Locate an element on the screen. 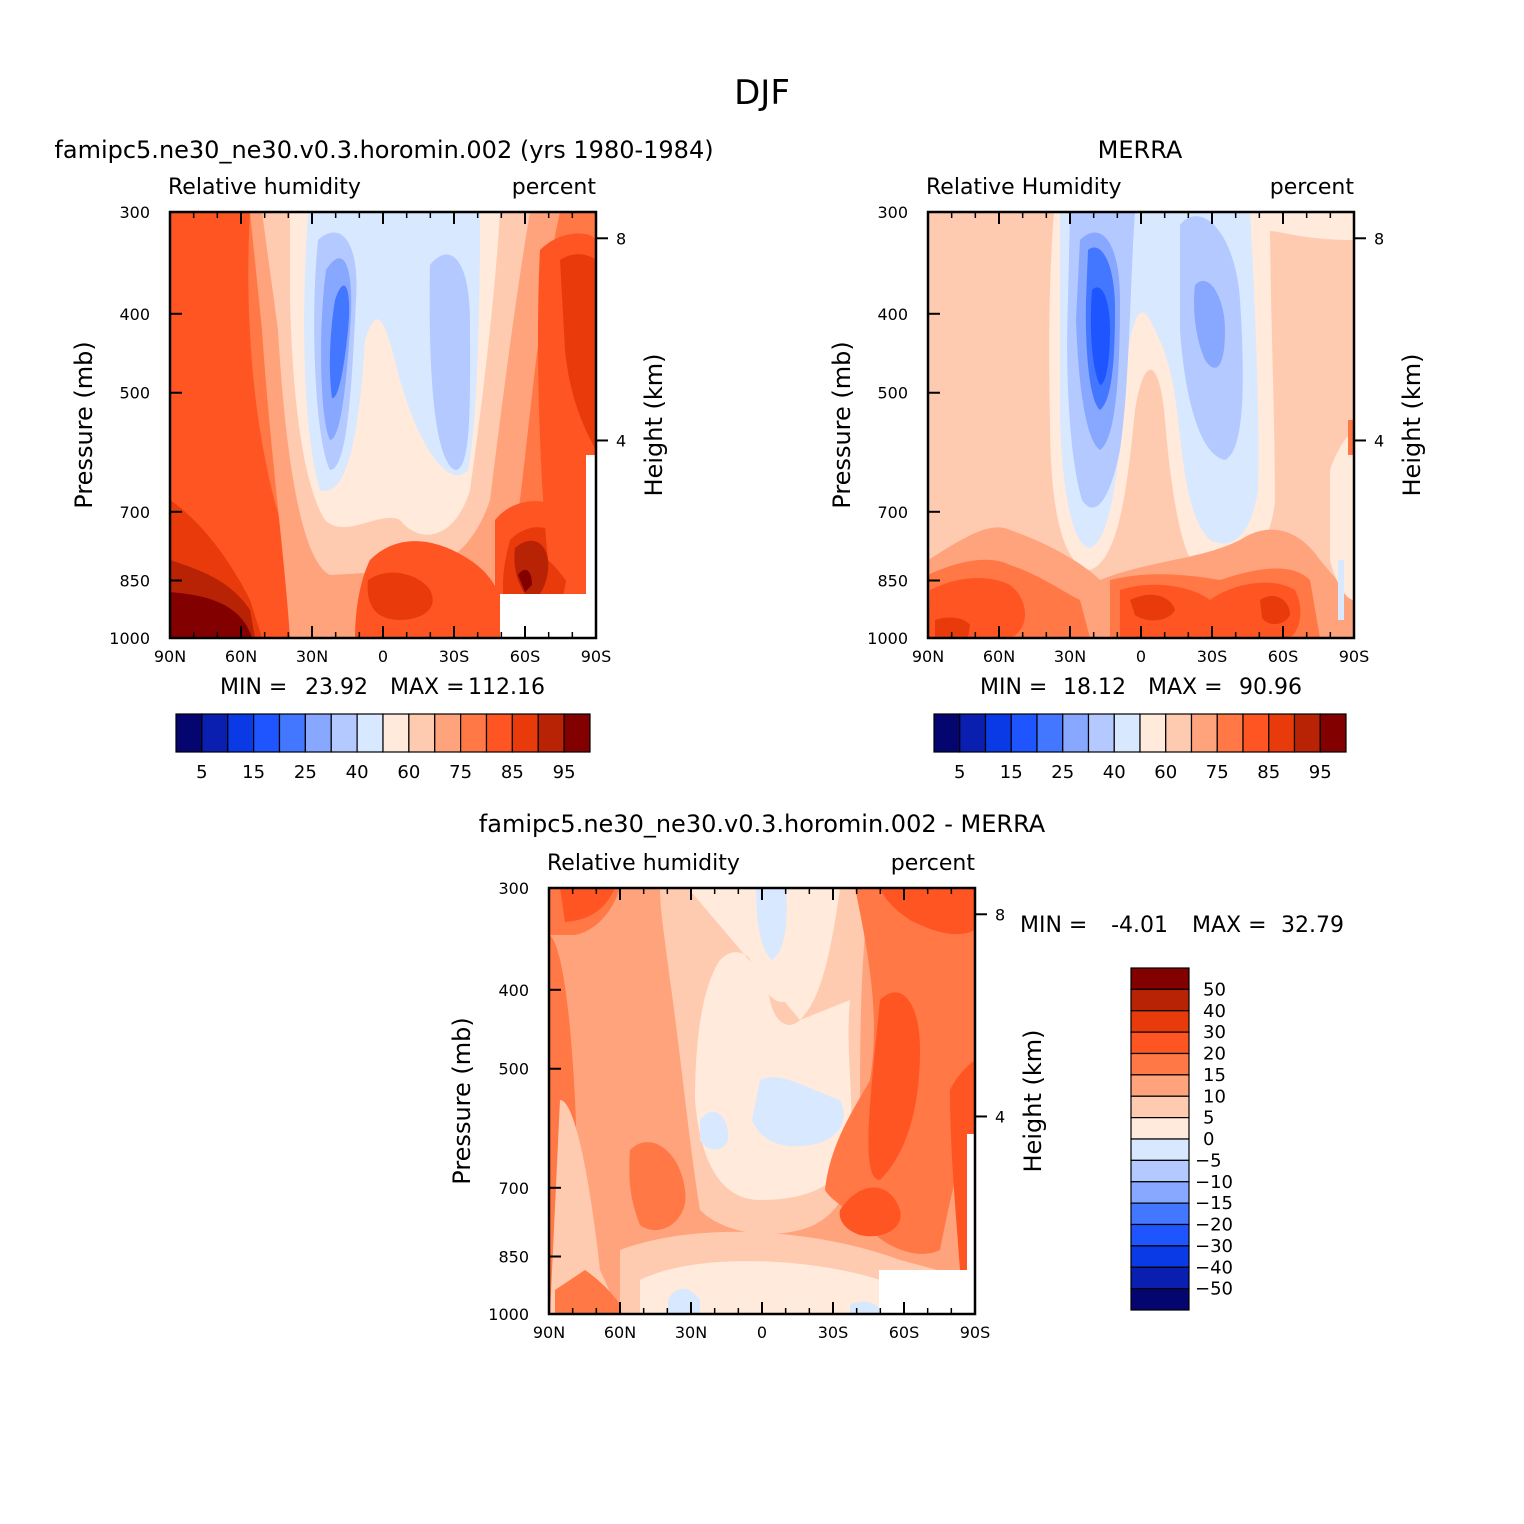 This screenshot has width=1524, height=1524. colorbar-label: −30 is located at coordinates (1214, 1246).